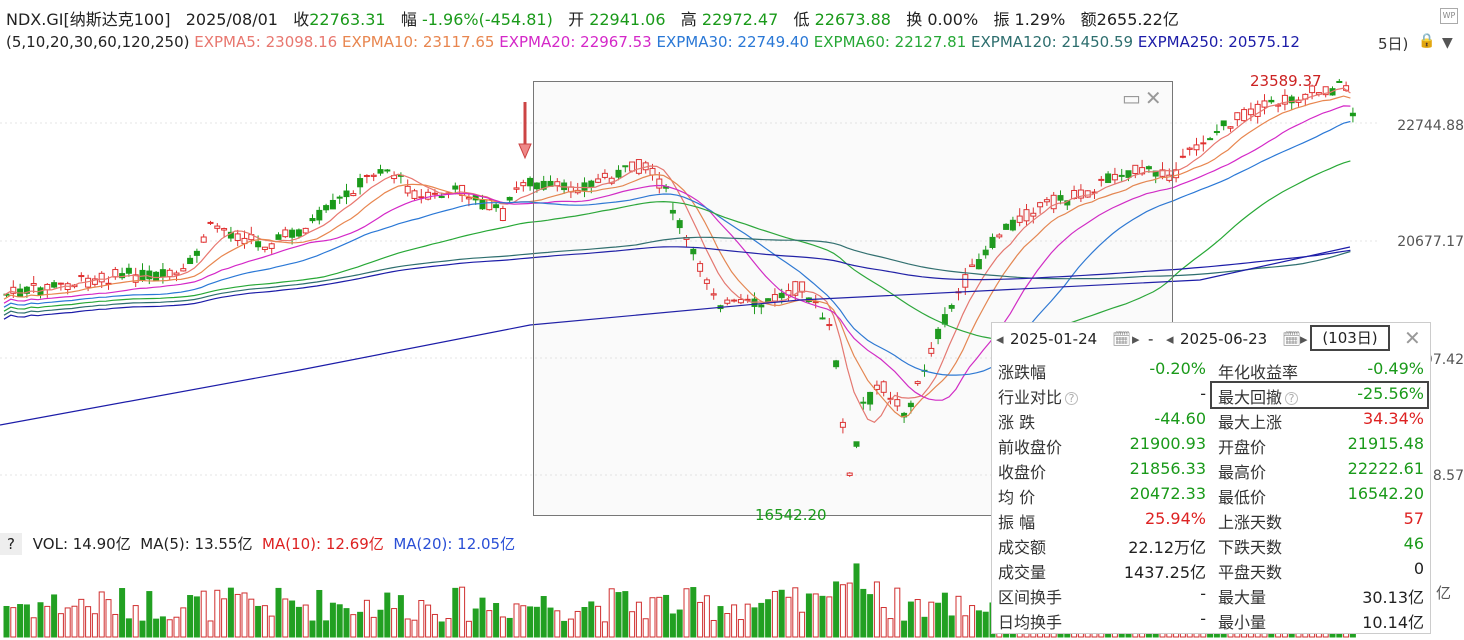 This screenshot has width=1464, height=640. I want to click on amplitude-label: 振, so click(1001, 19).